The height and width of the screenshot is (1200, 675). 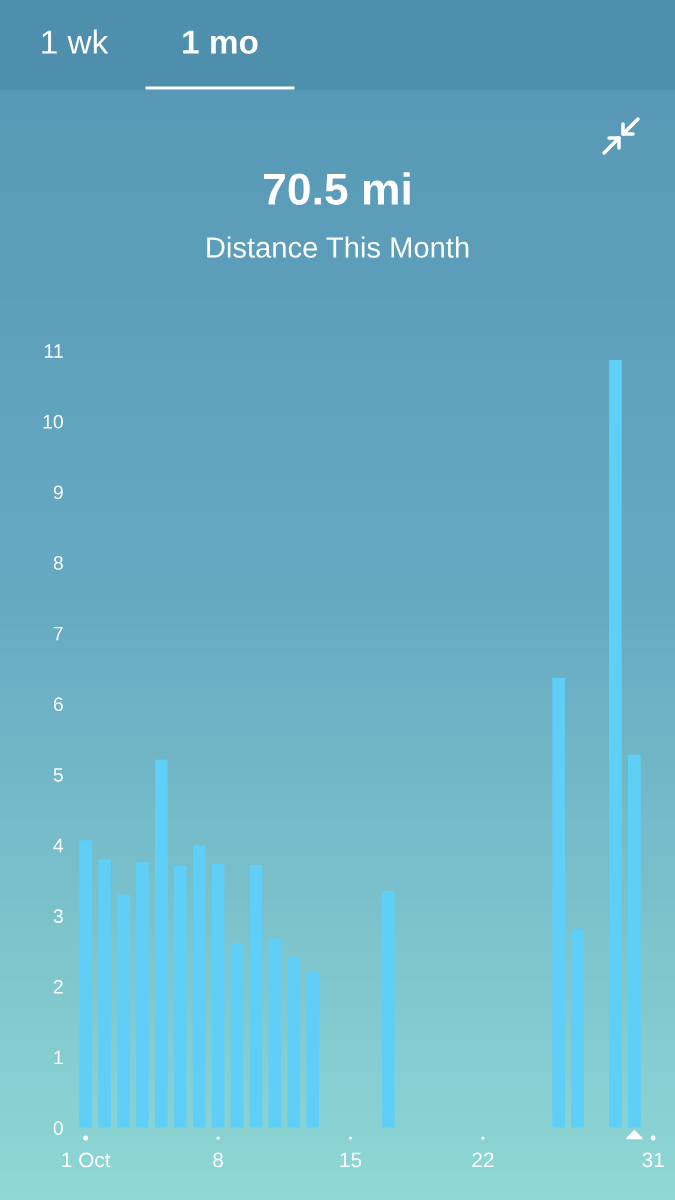 What do you see at coordinates (58, 916) in the screenshot?
I see `y-tick-label: 3` at bounding box center [58, 916].